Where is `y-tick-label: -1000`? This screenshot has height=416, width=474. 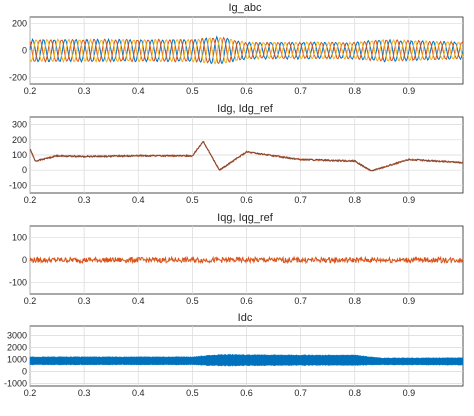 y-tick-label: -1000 is located at coordinates (15, 384).